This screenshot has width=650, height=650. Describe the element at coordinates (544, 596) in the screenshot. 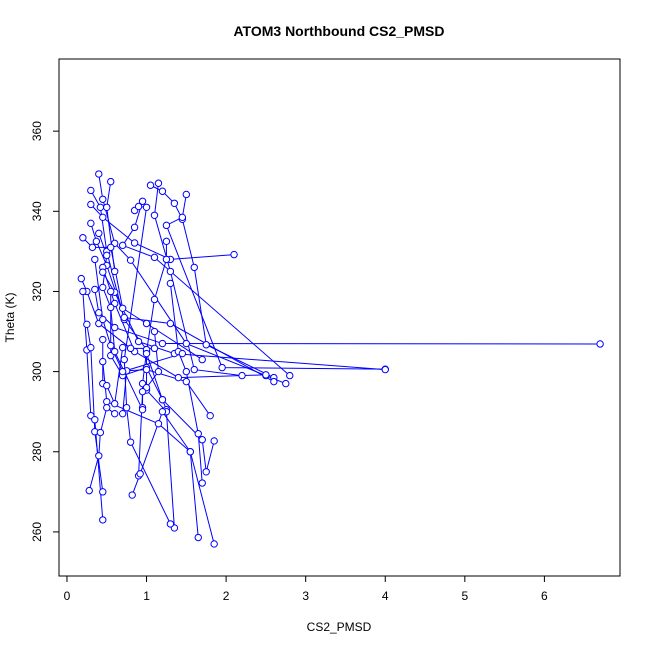

I see `x-tick-label: 6` at that location.